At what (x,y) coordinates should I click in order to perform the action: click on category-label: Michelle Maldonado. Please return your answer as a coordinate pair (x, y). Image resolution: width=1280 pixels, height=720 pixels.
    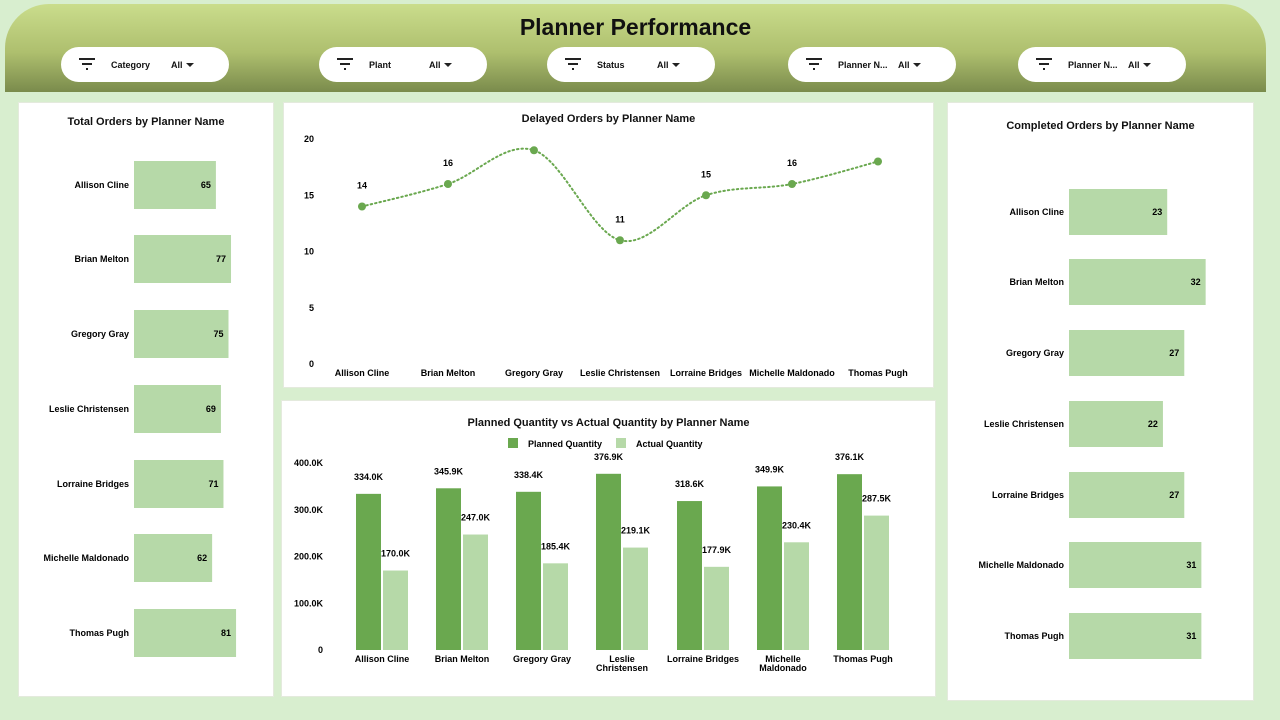
    Looking at the image, I should click on (1021, 565).